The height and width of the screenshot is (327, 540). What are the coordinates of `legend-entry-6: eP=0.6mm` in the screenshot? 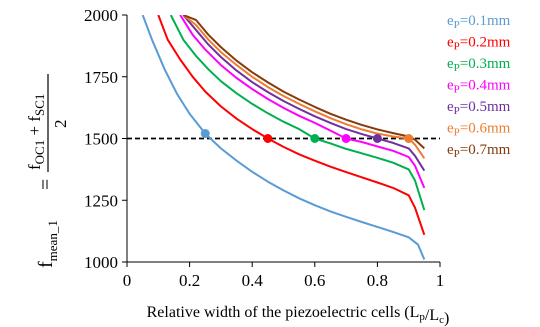 It's located at (479, 130).